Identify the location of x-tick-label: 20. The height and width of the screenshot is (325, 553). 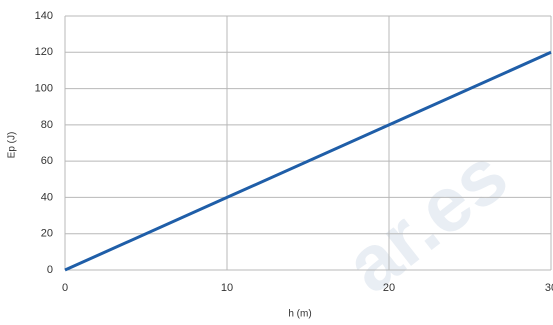
(389, 288).